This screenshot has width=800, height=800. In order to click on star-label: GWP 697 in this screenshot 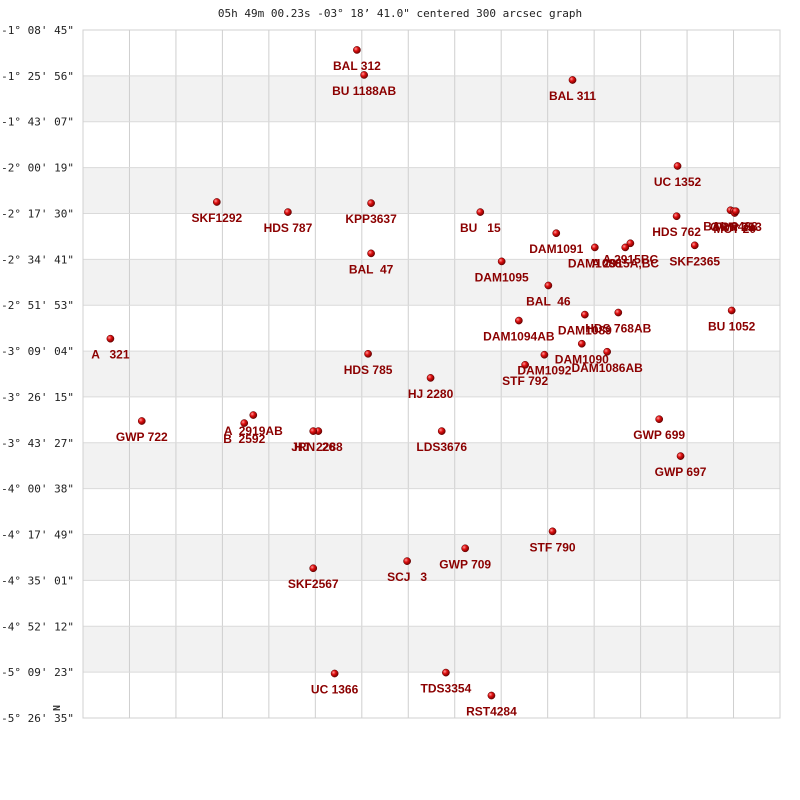, I will do `click(681, 472)`.